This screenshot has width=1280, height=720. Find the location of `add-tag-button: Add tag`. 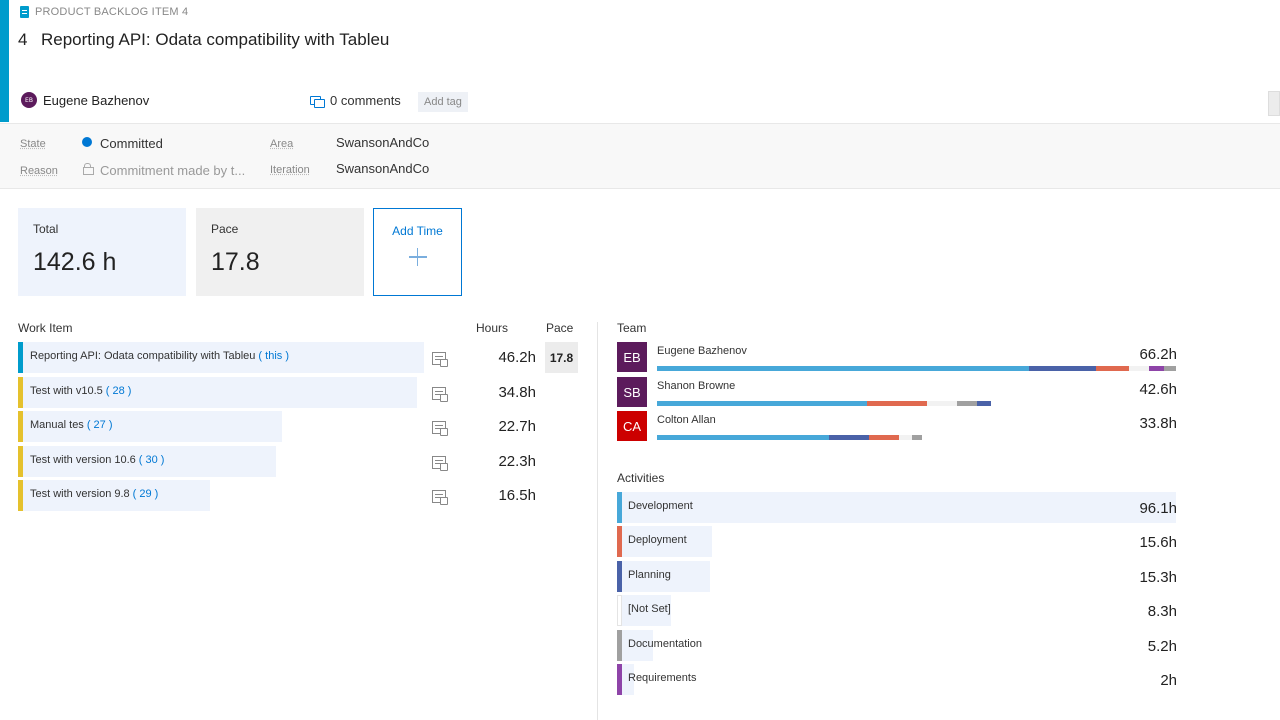

add-tag-button: Add tag is located at coordinates (443, 102).